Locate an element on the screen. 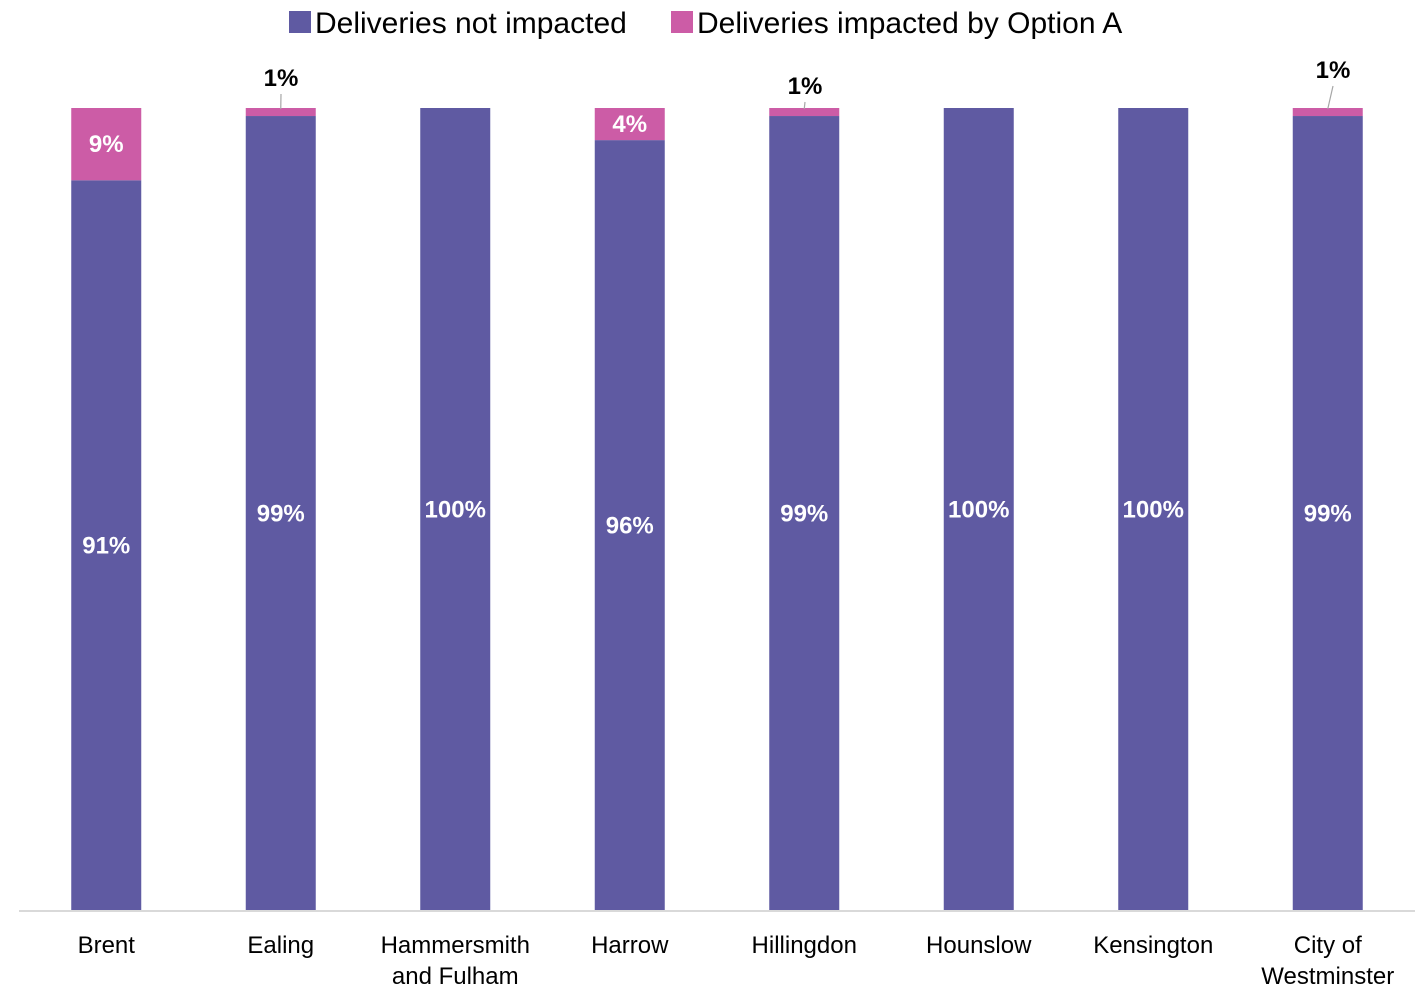 Image resolution: width=1424 pixels, height=993 pixels. category-label-line: Hillingdon is located at coordinates (804, 945).